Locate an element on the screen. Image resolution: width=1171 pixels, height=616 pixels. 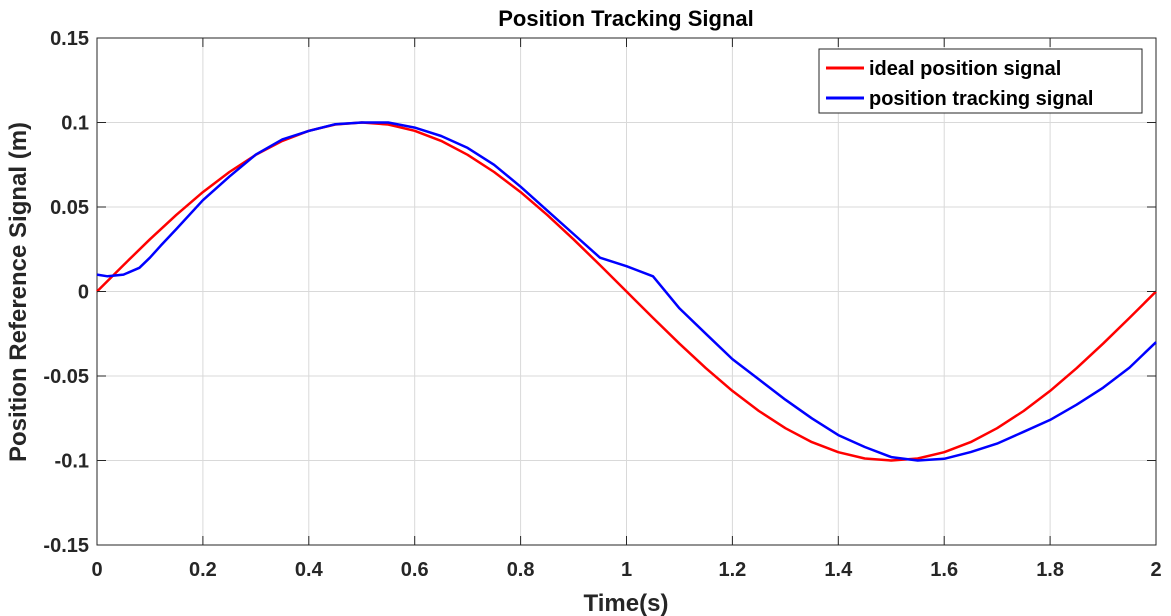
y-tick-label: -0.15 is located at coordinates (66, 546).